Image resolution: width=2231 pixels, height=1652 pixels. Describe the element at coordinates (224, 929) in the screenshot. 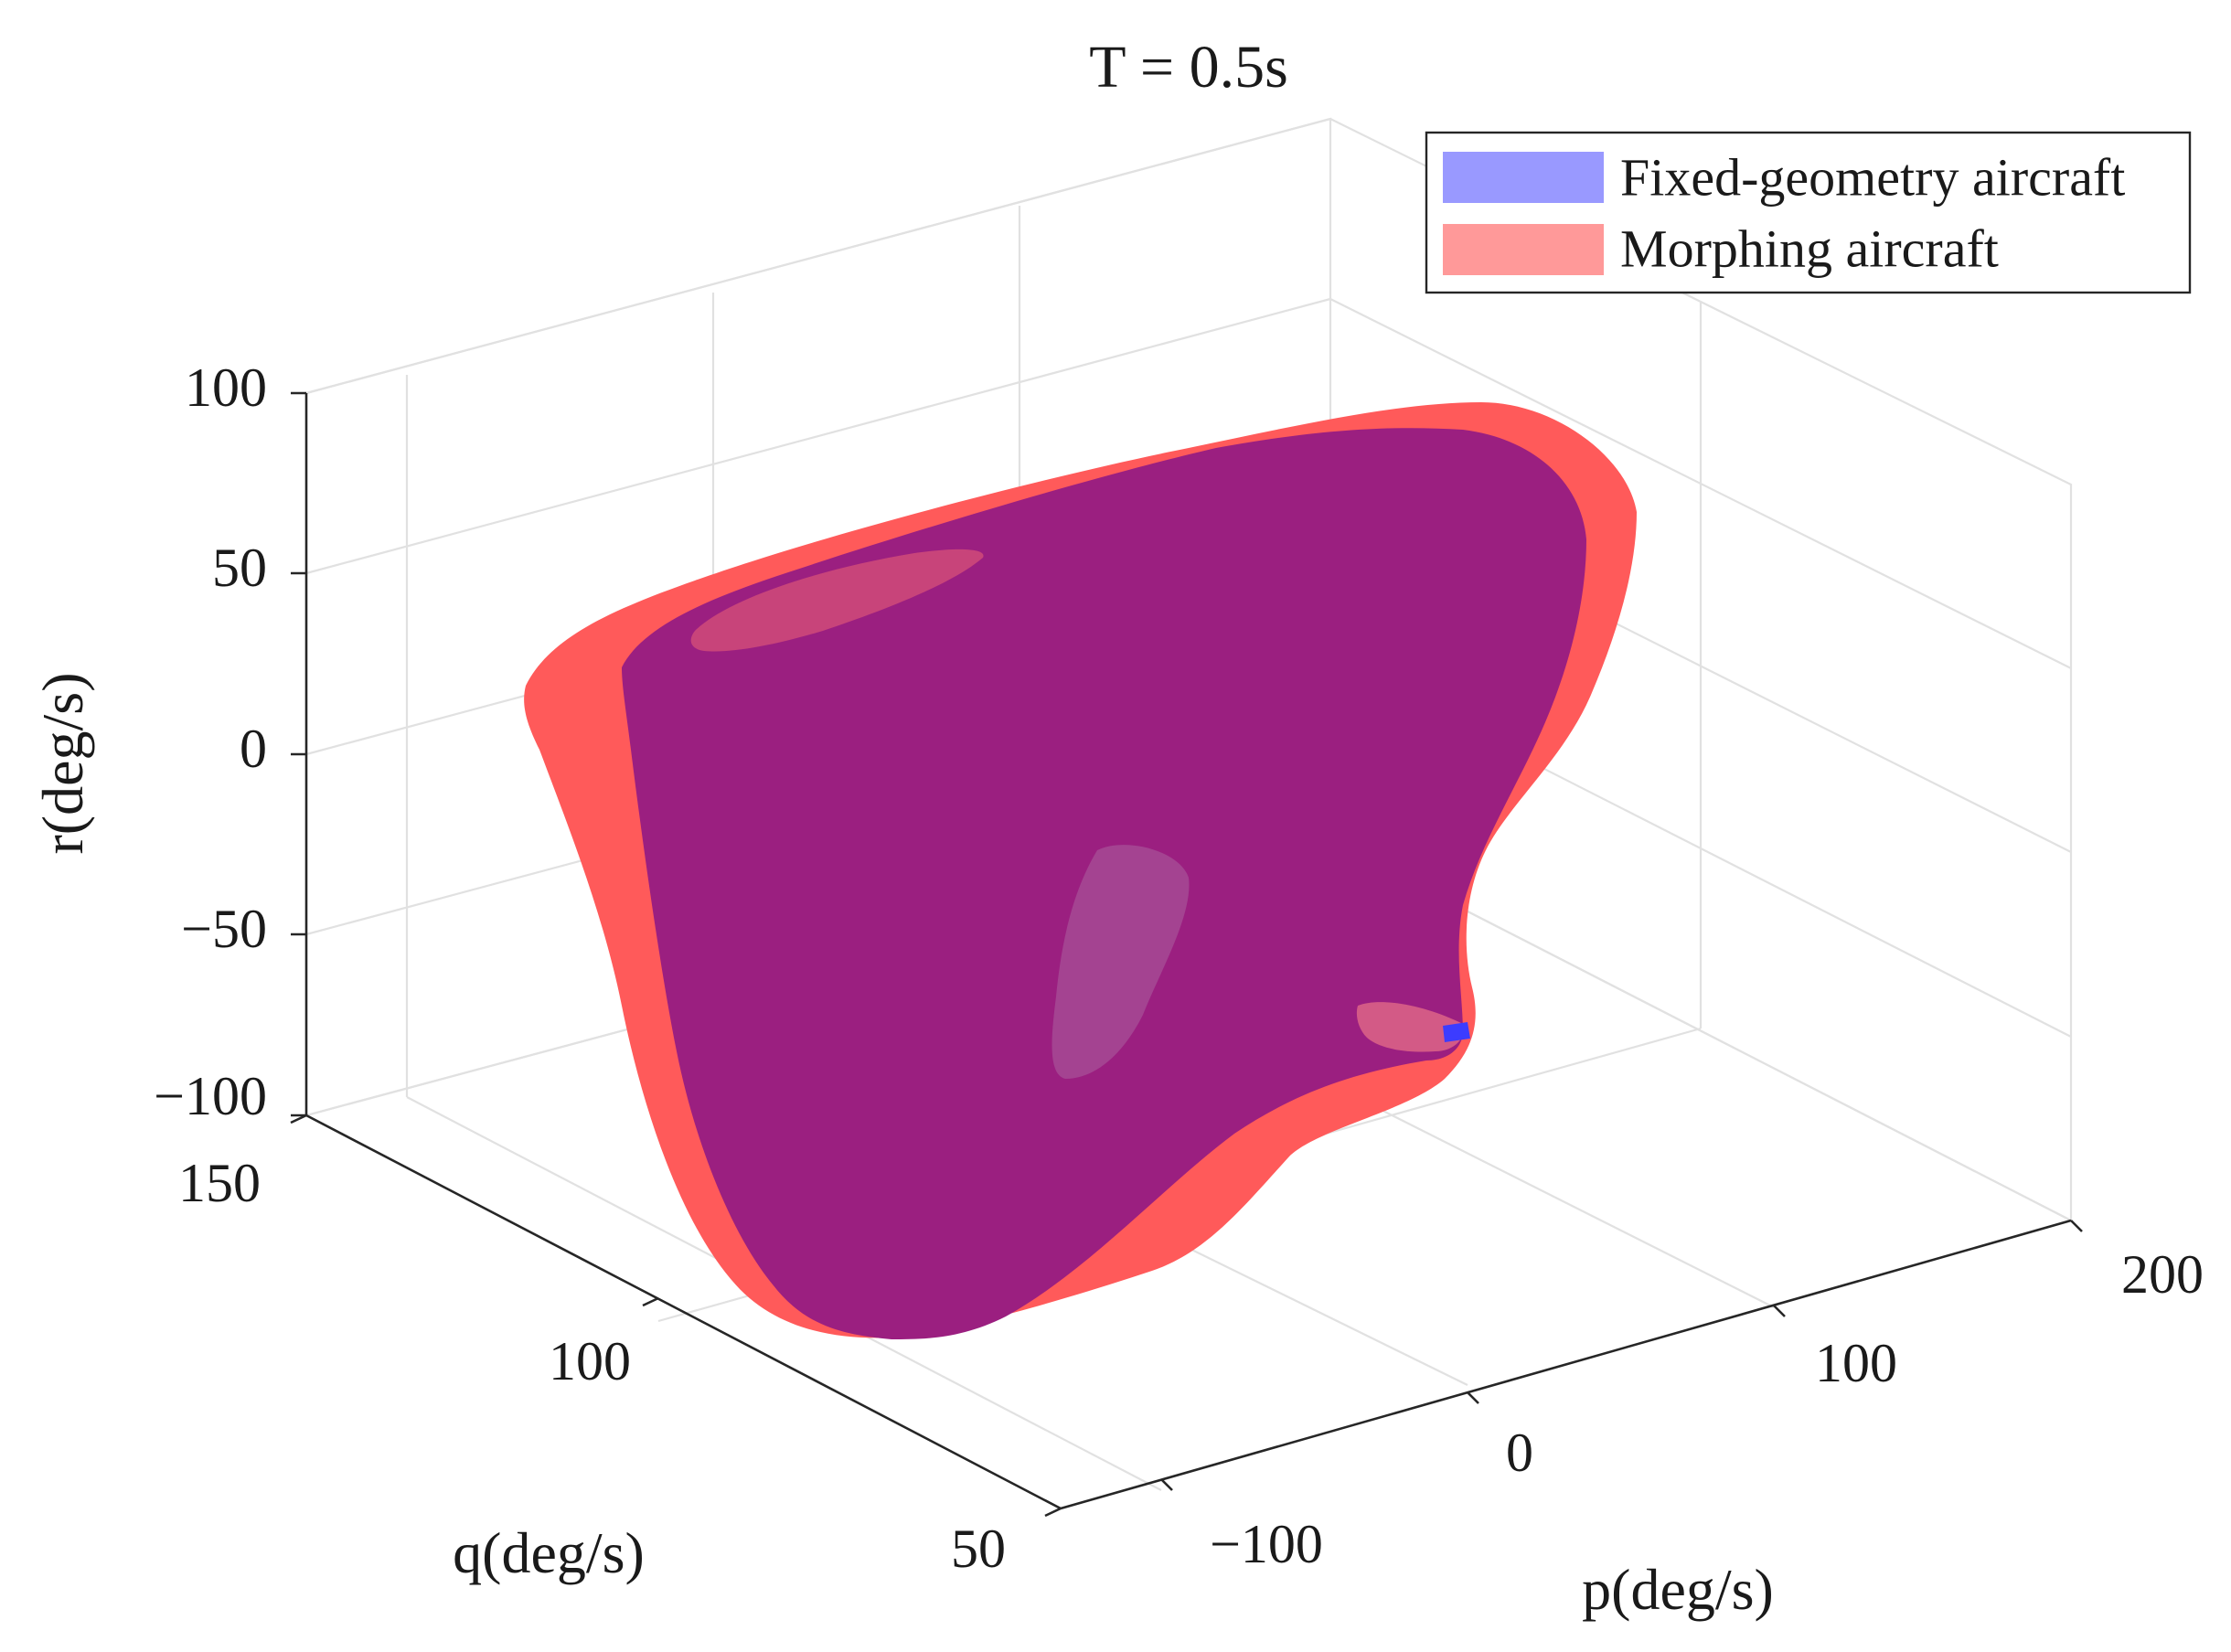

I see `z-tick-label: −50` at that location.